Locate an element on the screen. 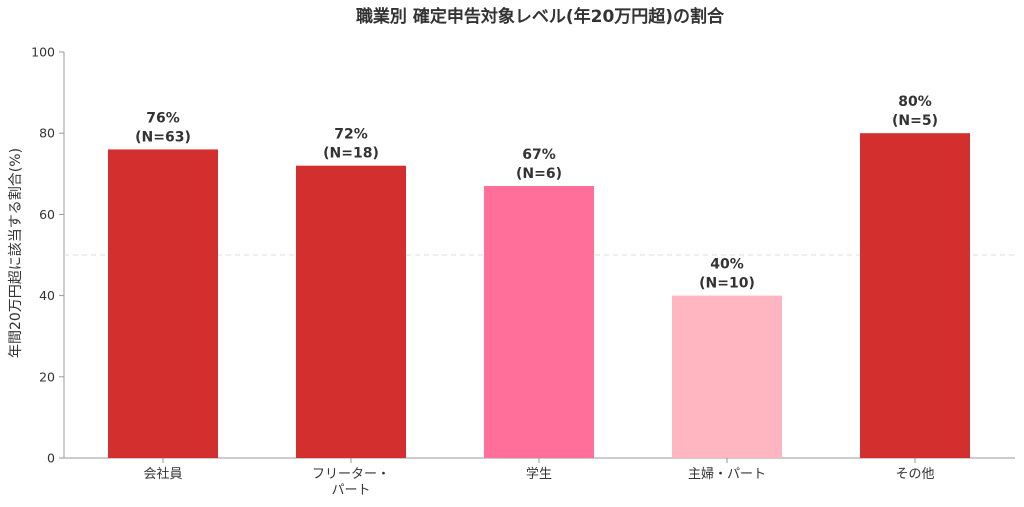  x-ticks: 会社員 フリーター・パート 学生 主婦・パート その他 is located at coordinates (539, 478).